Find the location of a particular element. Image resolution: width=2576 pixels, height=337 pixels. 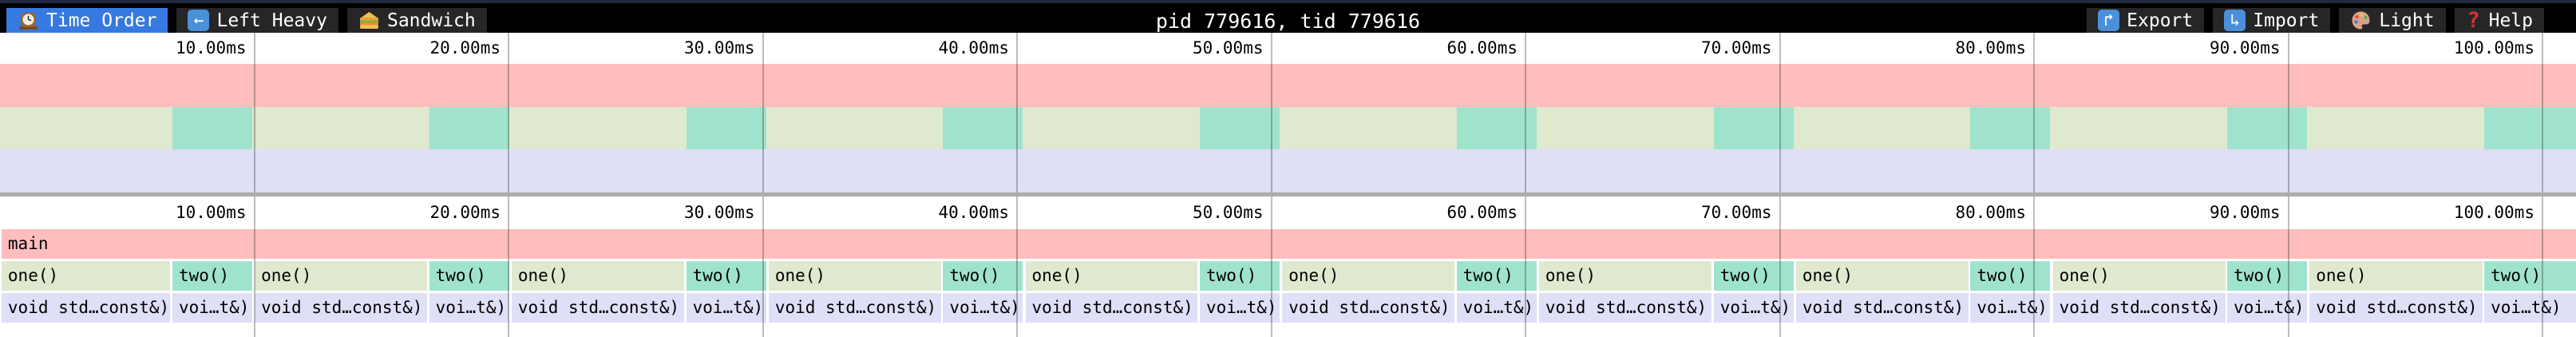

minimap-band-one is located at coordinates (1288, 128).